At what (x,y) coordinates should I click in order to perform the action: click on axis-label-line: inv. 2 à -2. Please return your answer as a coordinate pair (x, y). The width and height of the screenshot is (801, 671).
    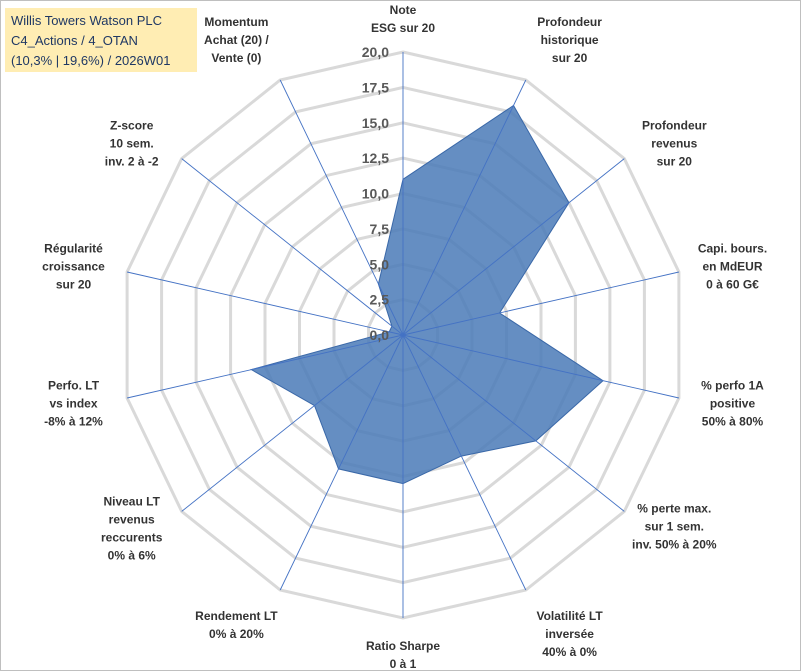
    Looking at the image, I should click on (132, 161).